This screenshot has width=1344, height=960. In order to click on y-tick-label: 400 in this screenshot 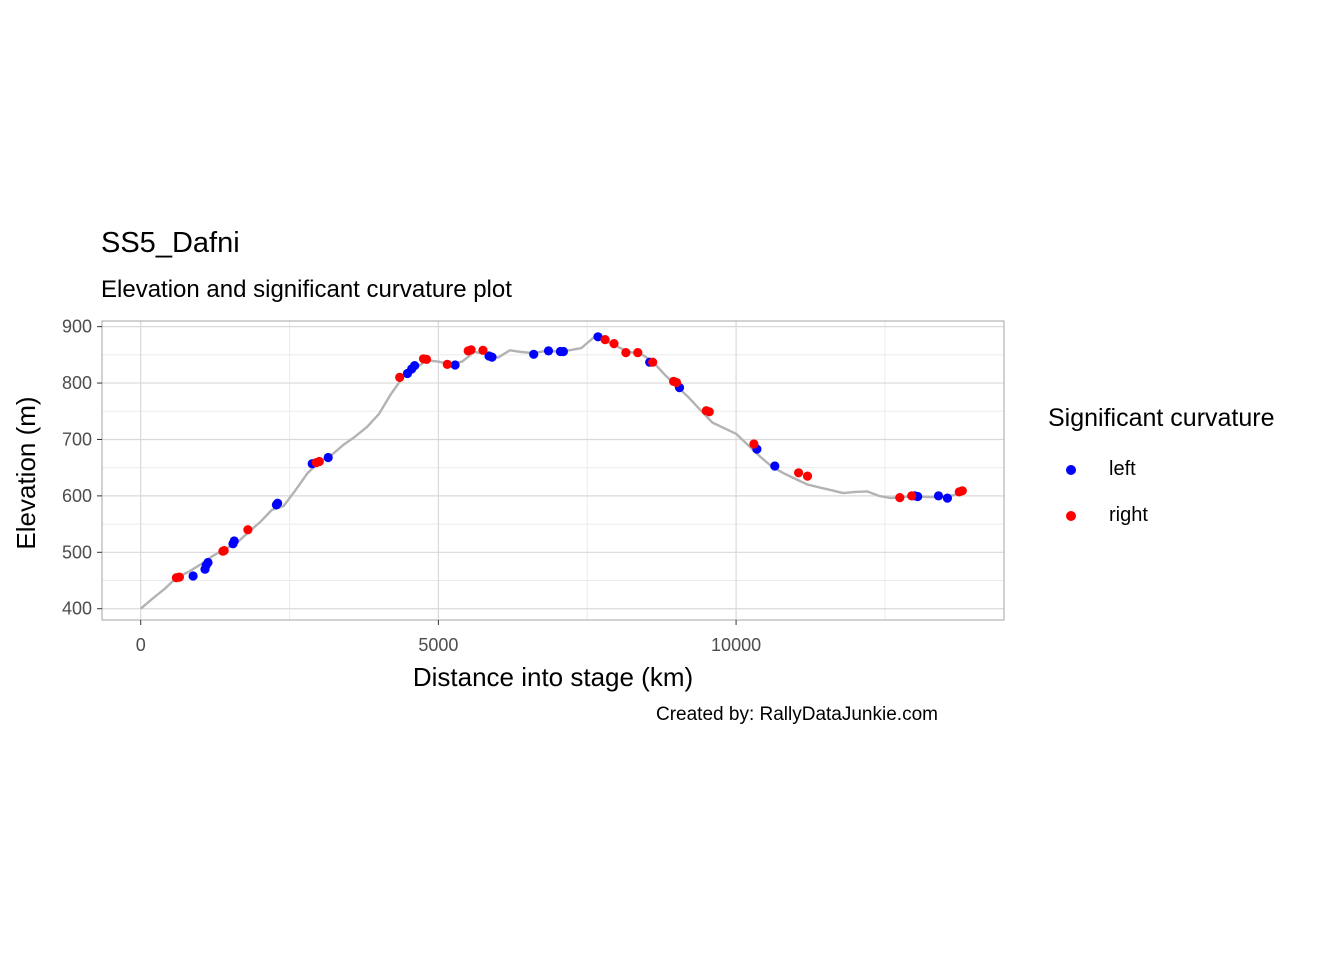, I will do `click(77, 609)`.